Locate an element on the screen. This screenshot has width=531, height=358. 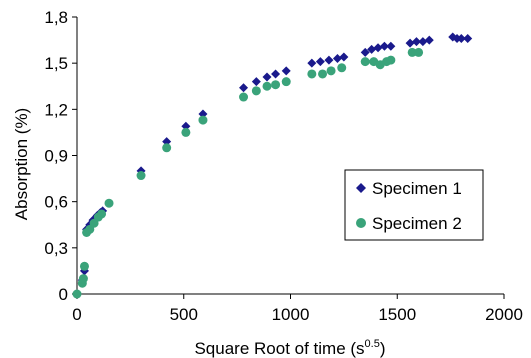
y-tick-label: 0 is located at coordinates (63, 294).